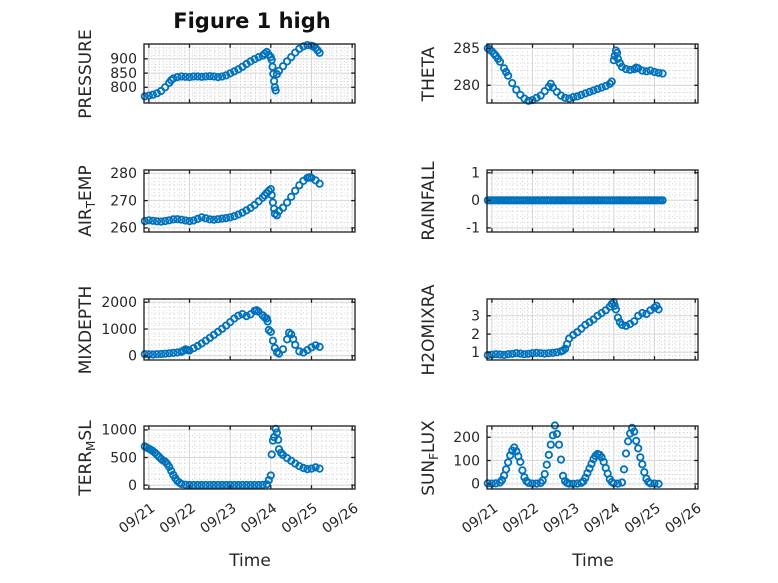  Describe the element at coordinates (123, 88) in the screenshot. I see `svg-text: 800` at that location.